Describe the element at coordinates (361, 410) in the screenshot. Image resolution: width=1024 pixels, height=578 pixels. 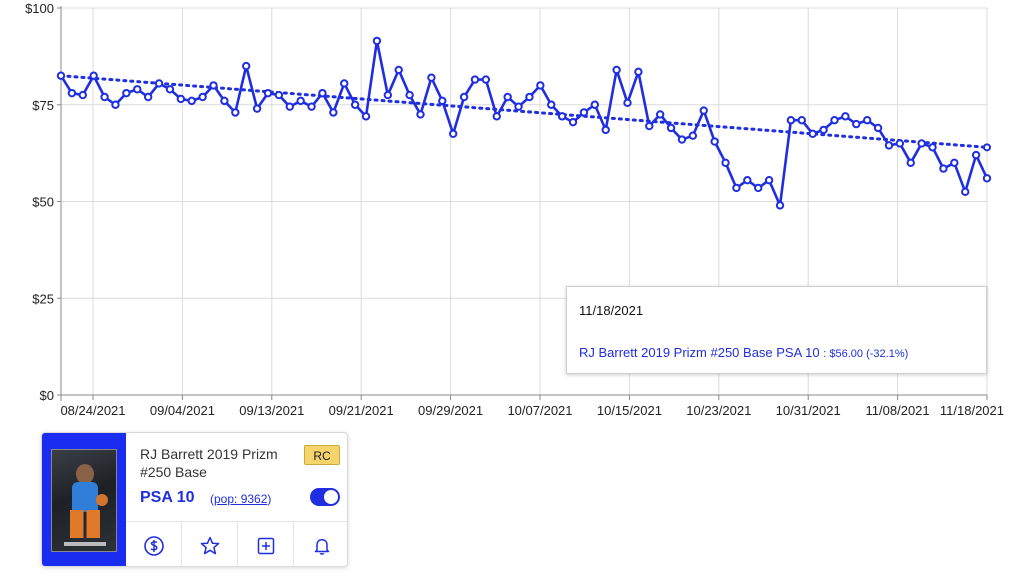
I see `x-tick-label: 09/21/2021` at that location.